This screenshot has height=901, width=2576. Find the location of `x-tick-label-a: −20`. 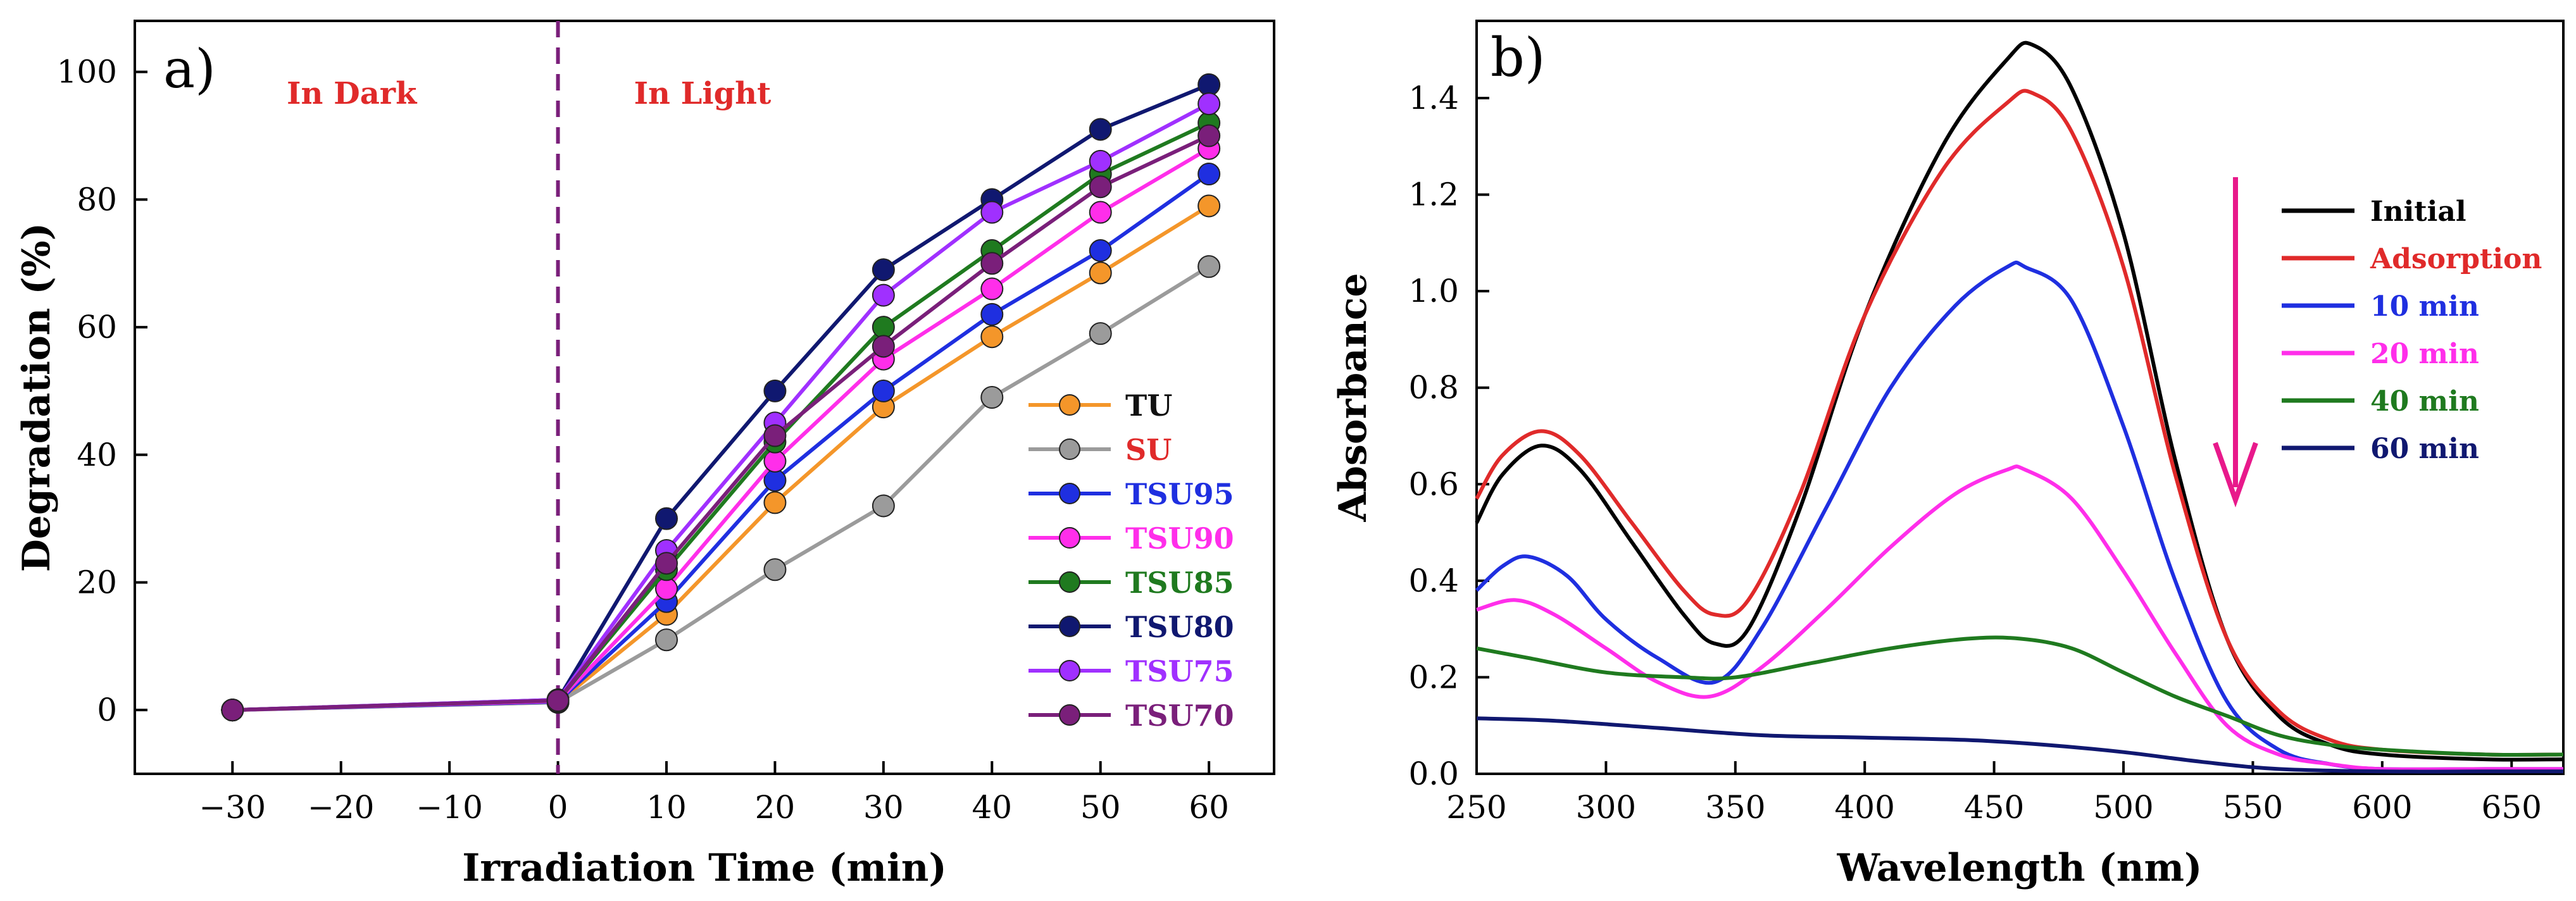

x-tick-label-a: −20 is located at coordinates (341, 807).